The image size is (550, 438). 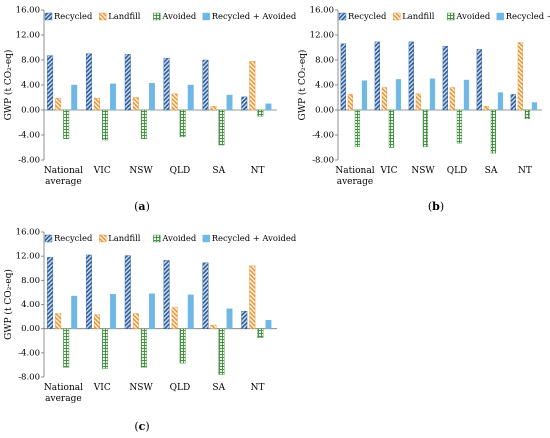 I want to click on y-tick-label: -4.00, so click(x=323, y=136).